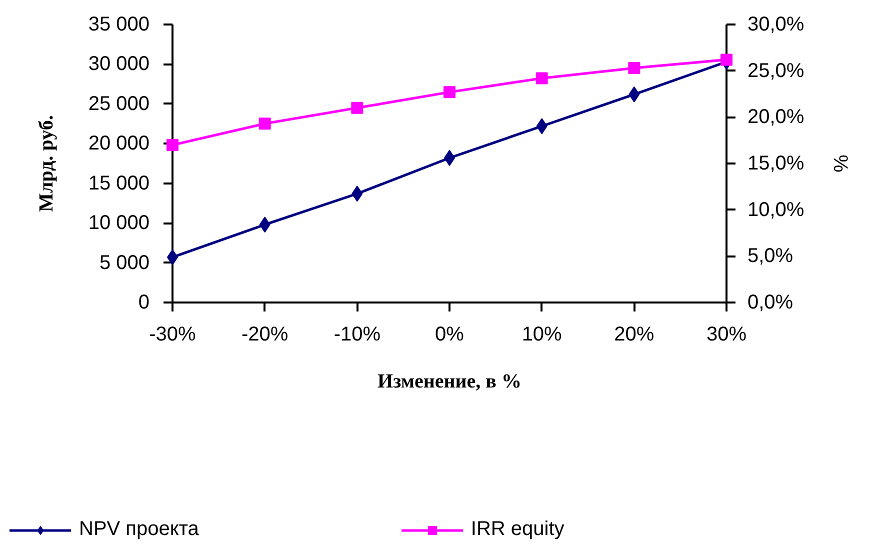 This screenshot has width=872, height=544. I want to click on x-tick-label: -20%, so click(264, 335).